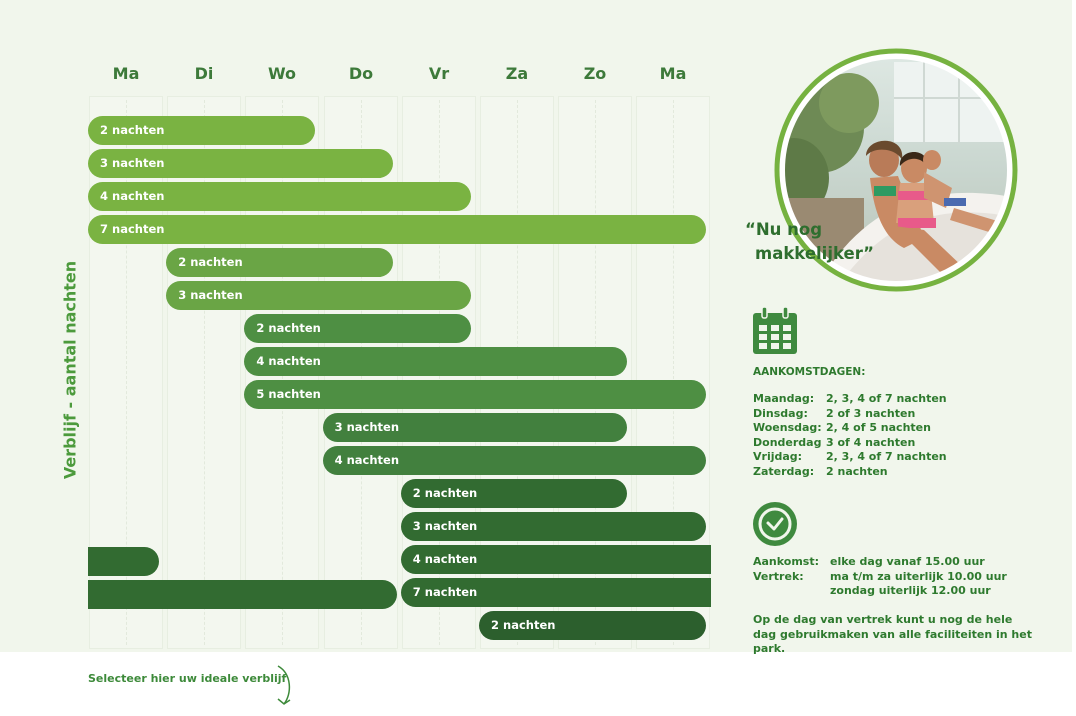  What do you see at coordinates (775, 524) in the screenshot?
I see `clock-icon` at bounding box center [775, 524].